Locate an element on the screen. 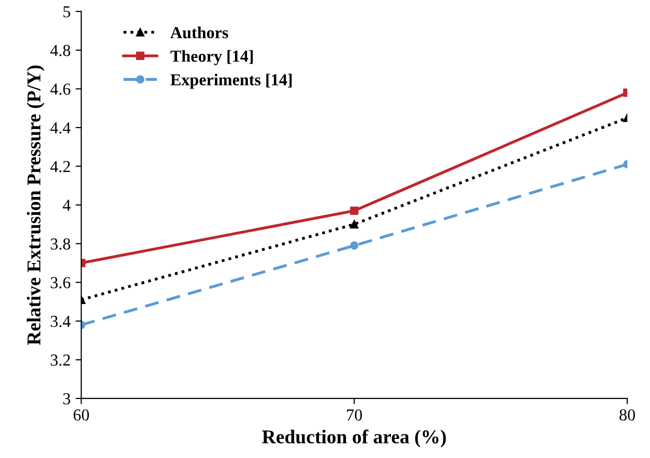 Image resolution: width=650 pixels, height=458 pixels. y-tick-label: 4.6 is located at coordinates (60, 89).